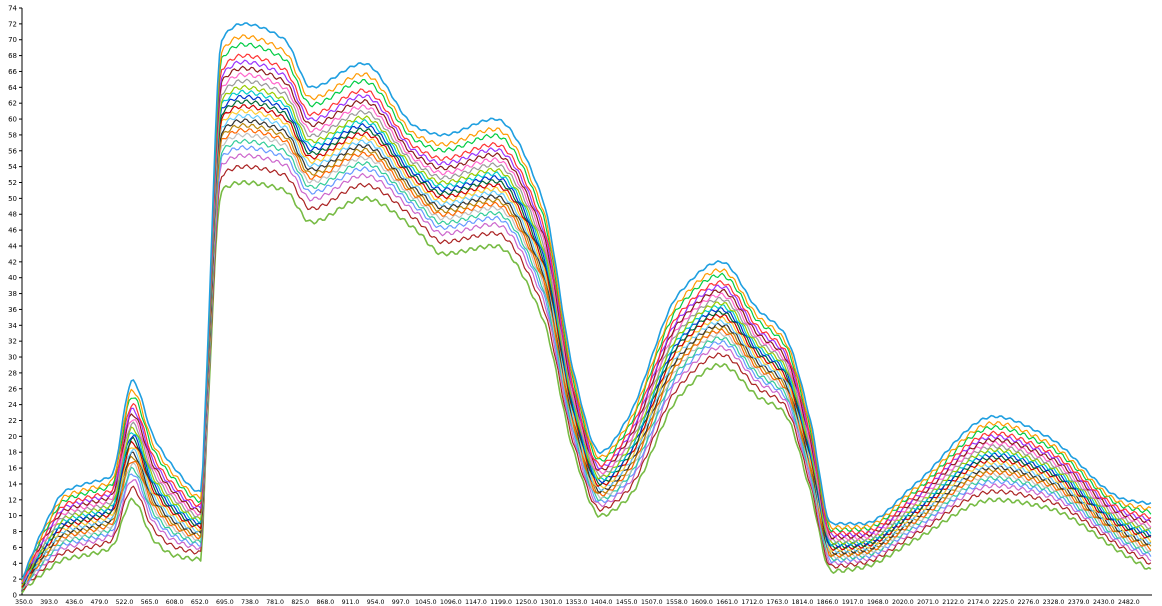  I want to click on x-tick-label: 1199.0, so click(501, 602).